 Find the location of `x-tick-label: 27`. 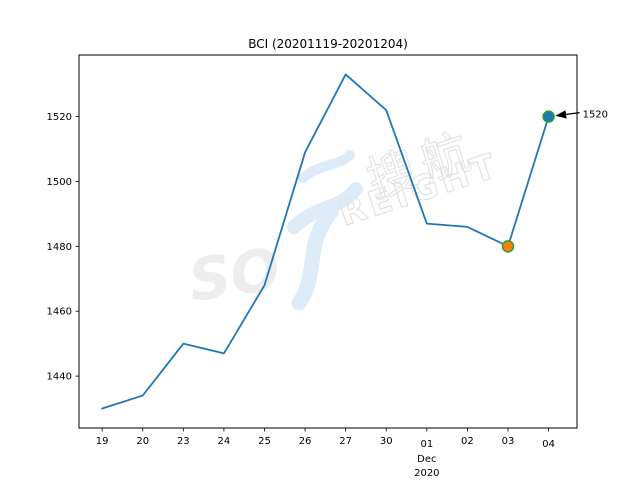

x-tick-label: 27 is located at coordinates (345, 441).